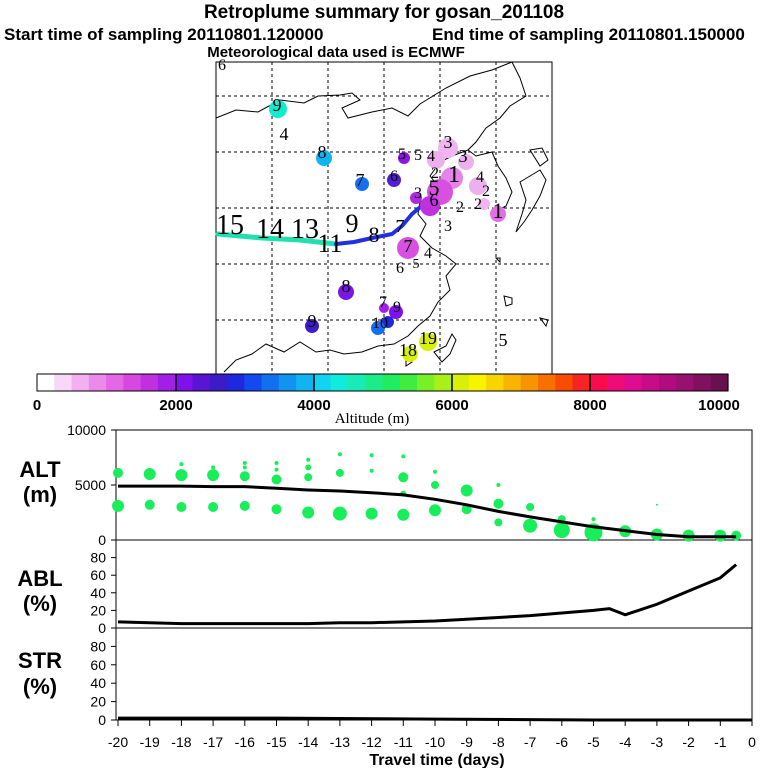 The width and height of the screenshot is (768, 768). Describe the element at coordinates (403, 742) in the screenshot. I see `x-tick-label: -11` at that location.